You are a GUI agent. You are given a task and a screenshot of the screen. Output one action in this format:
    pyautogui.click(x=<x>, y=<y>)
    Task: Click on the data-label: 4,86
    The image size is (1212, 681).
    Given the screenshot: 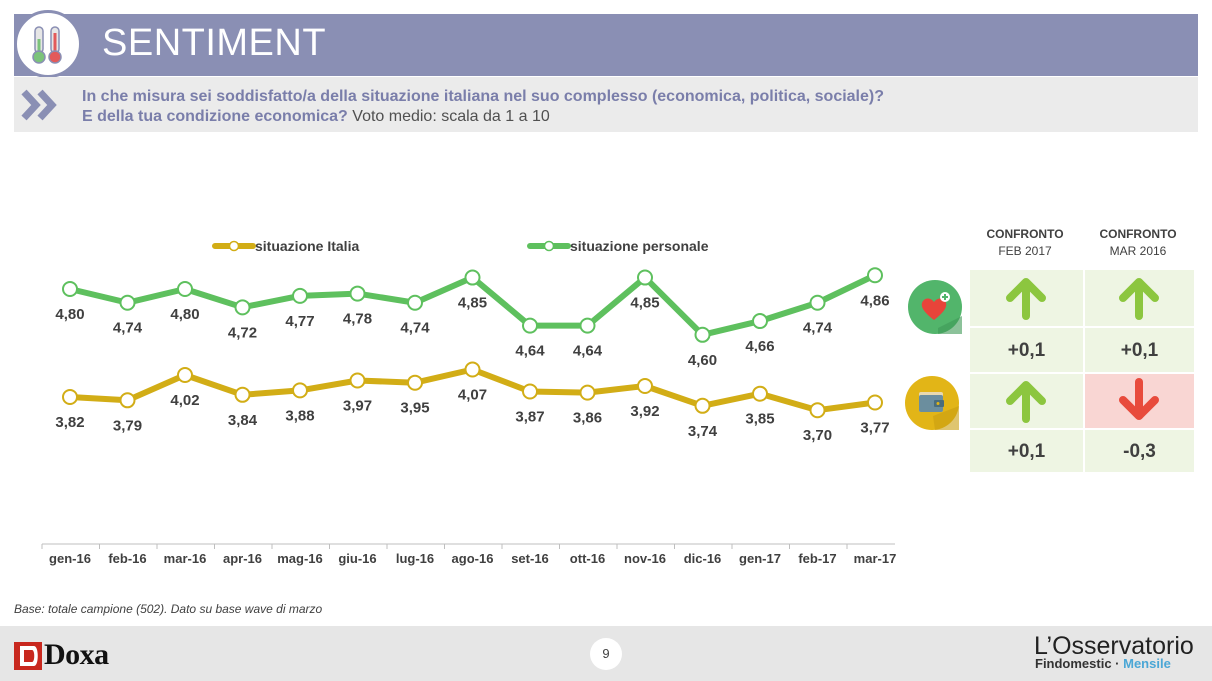 What is the action you would take?
    pyautogui.click(x=874, y=300)
    